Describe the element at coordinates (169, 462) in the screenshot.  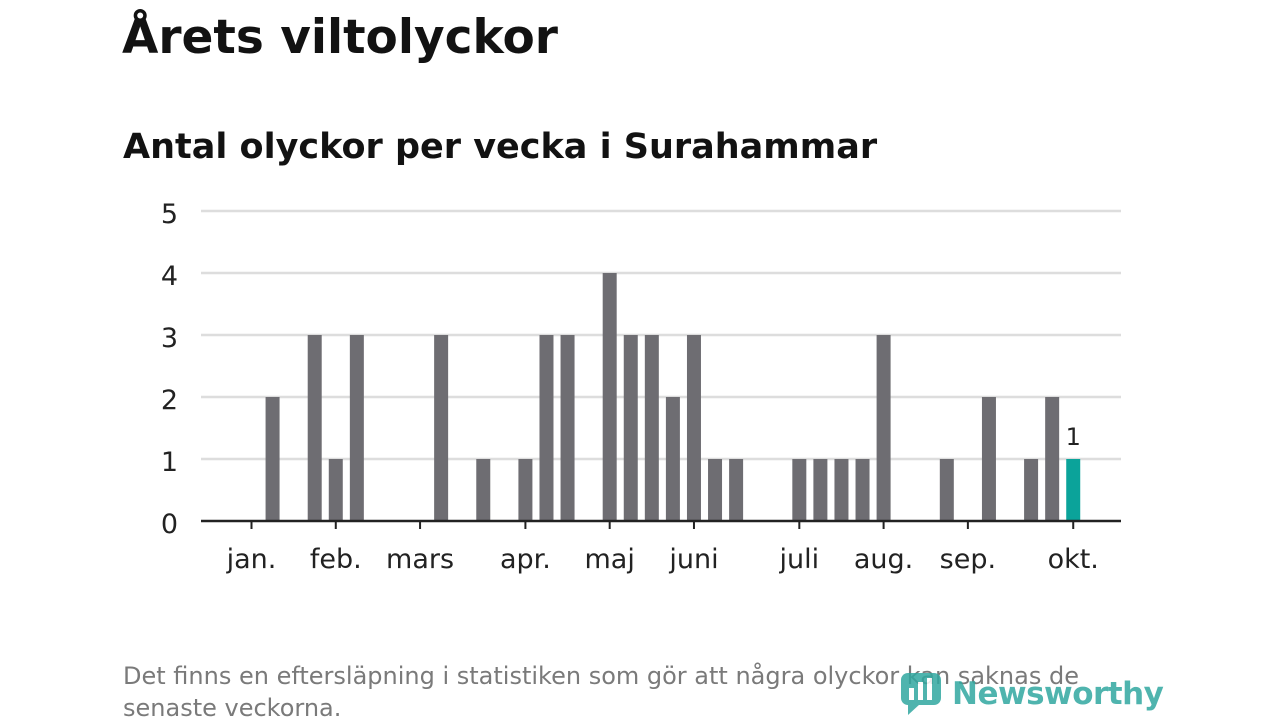
I see `y-tick-label: 1` at that location.